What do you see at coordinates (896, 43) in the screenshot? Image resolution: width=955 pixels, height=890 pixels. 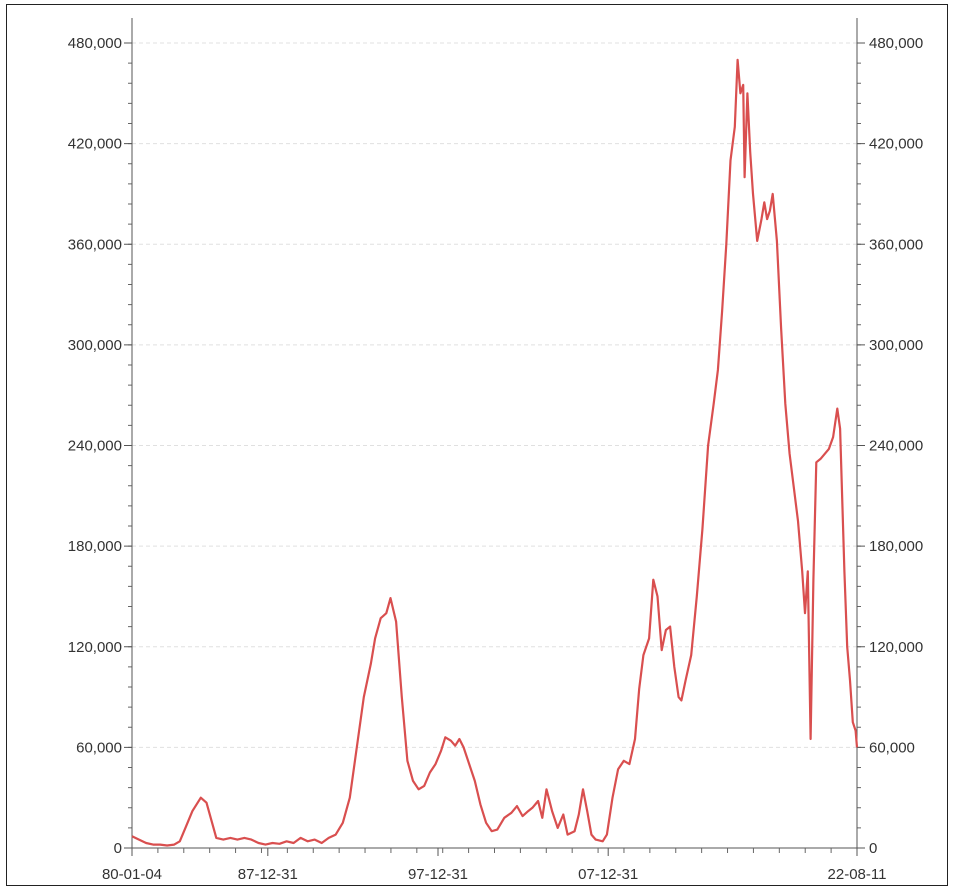 I see `y-right-tick-label: 480,000` at bounding box center [896, 43].